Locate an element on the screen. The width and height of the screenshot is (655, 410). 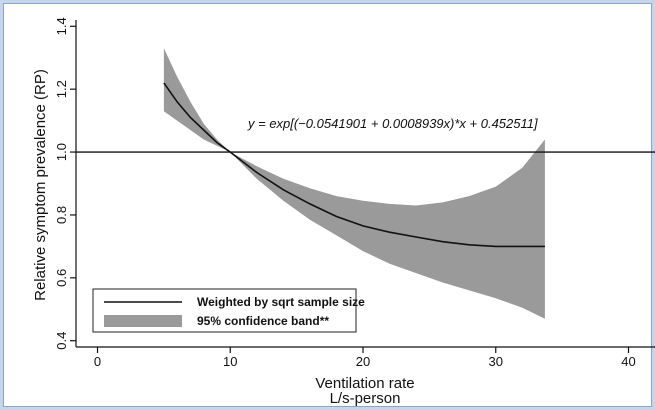
y-tick-label: 1.2 is located at coordinates (61, 89).